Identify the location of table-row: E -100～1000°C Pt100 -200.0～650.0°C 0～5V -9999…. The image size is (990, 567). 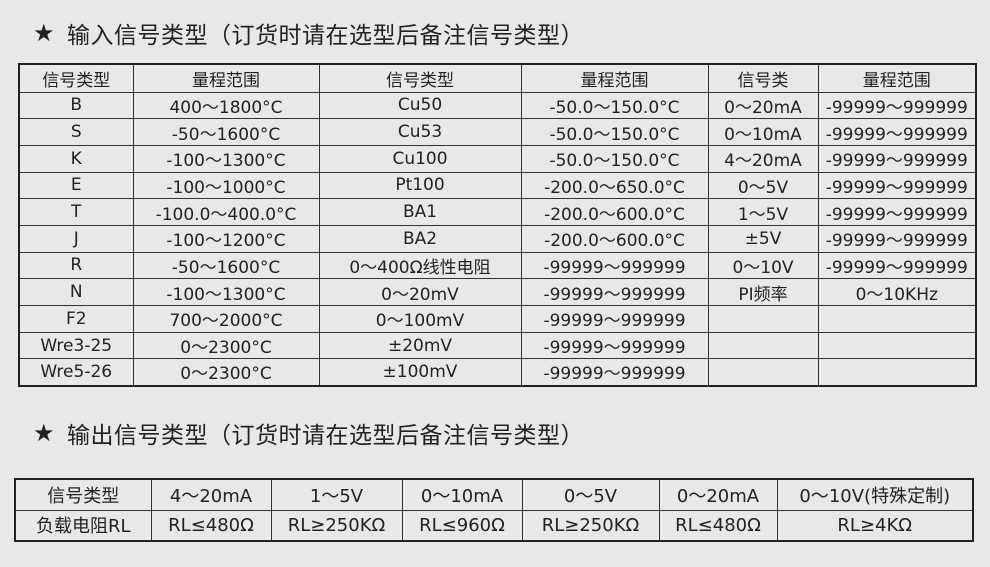
(497, 185).